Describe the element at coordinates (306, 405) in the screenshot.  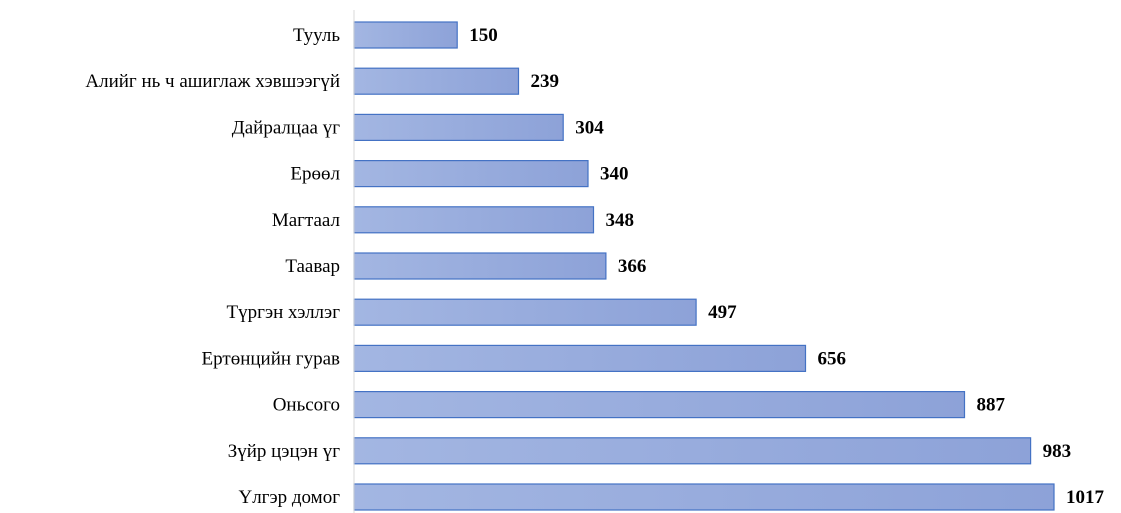
I see `category-label: Оньсого` at that location.